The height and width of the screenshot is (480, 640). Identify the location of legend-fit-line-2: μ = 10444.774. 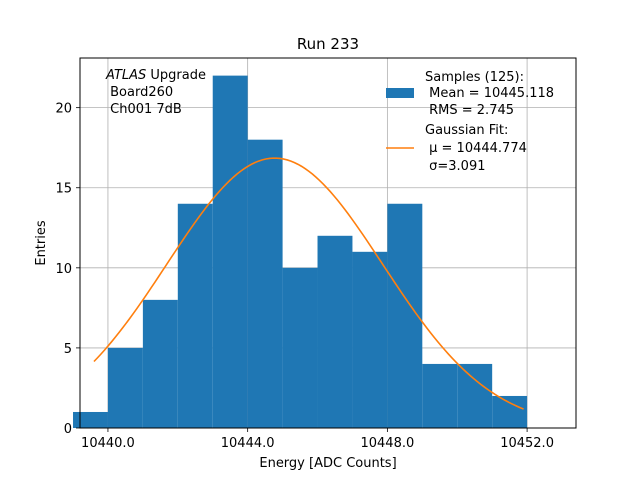
(476, 148).